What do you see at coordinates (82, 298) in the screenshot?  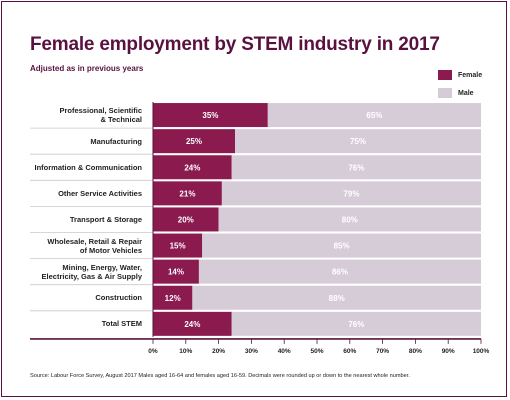 I see `category-label-7: Construction` at bounding box center [82, 298].